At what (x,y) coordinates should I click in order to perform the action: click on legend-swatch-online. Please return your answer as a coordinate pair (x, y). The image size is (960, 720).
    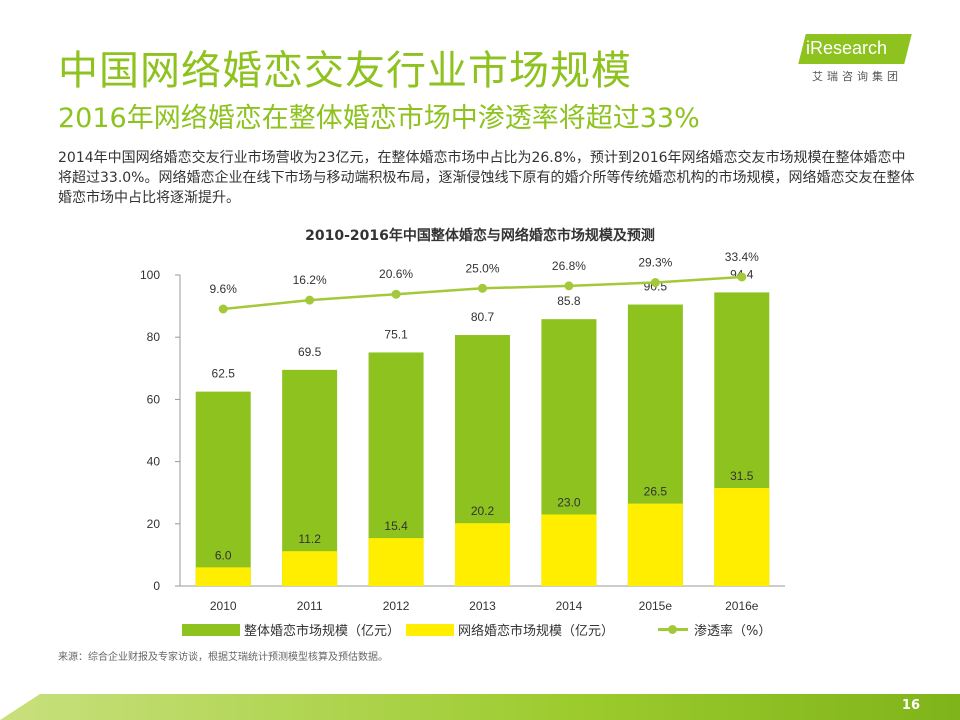
    Looking at the image, I should click on (430, 629).